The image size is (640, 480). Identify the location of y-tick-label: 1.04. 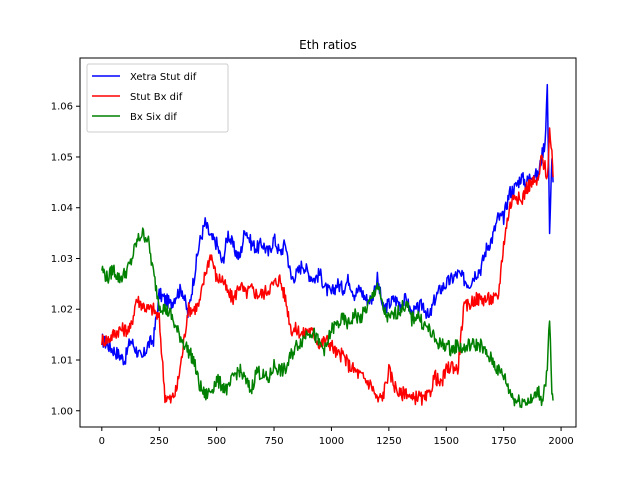
(62, 208).